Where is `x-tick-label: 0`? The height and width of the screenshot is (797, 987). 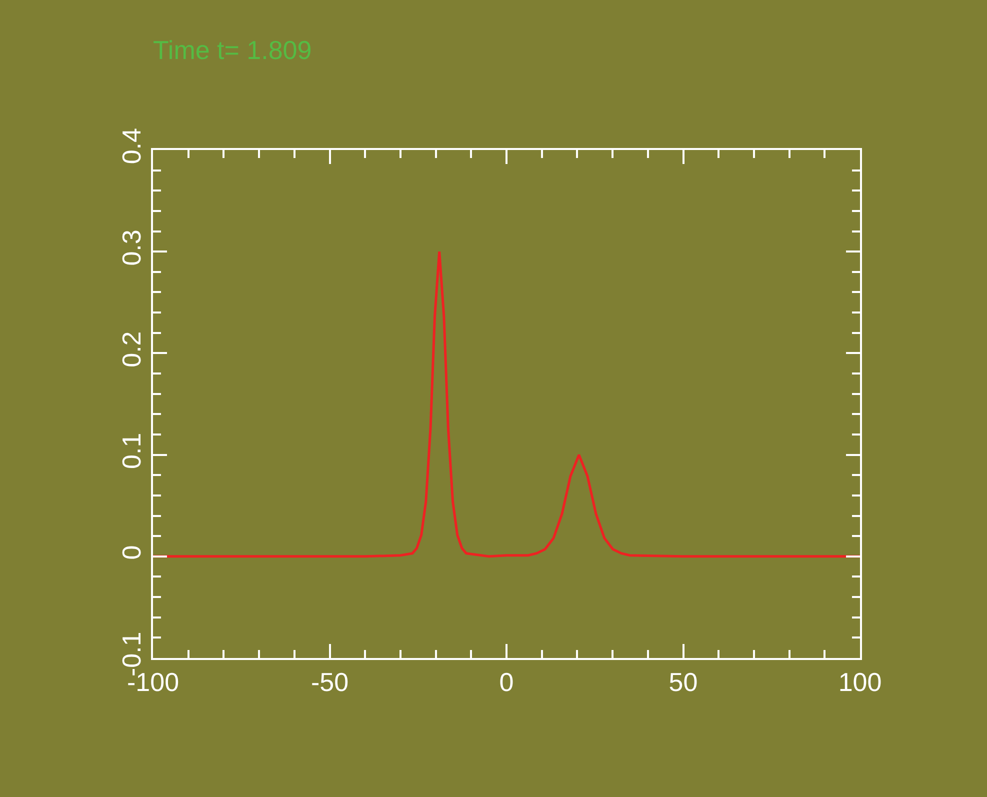
x-tick-label: 0 is located at coordinates (506, 682).